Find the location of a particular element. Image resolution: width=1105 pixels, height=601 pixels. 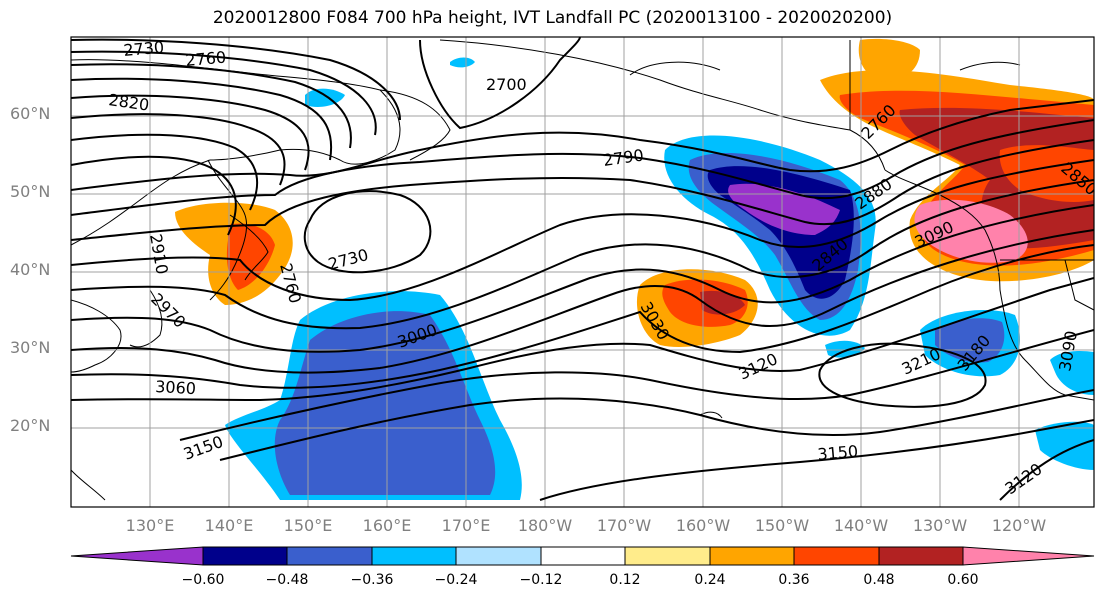

contour-label: 3150 is located at coordinates (838, 453).